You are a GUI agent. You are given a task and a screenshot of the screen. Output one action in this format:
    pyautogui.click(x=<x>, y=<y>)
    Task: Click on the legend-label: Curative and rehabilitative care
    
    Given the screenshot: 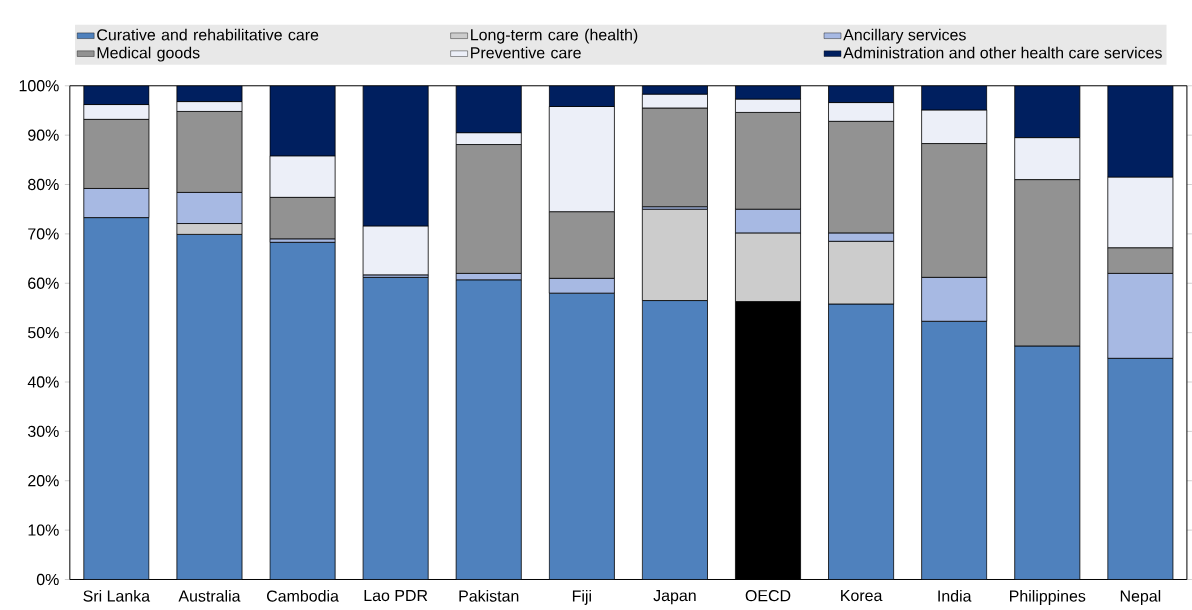 What is the action you would take?
    pyautogui.click(x=208, y=34)
    